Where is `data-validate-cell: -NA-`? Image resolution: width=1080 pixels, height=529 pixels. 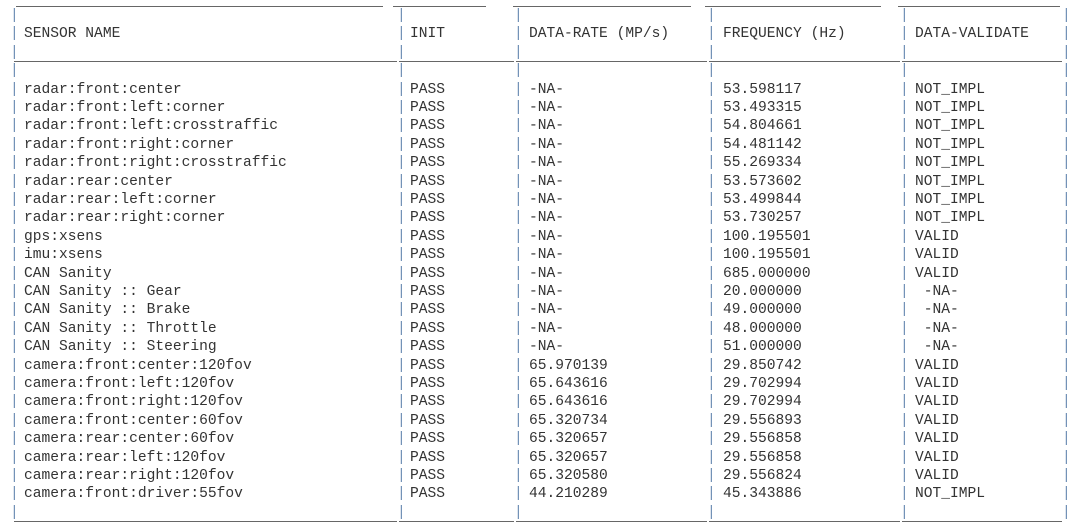
data-validate-cell: -NA- is located at coordinates (937, 347).